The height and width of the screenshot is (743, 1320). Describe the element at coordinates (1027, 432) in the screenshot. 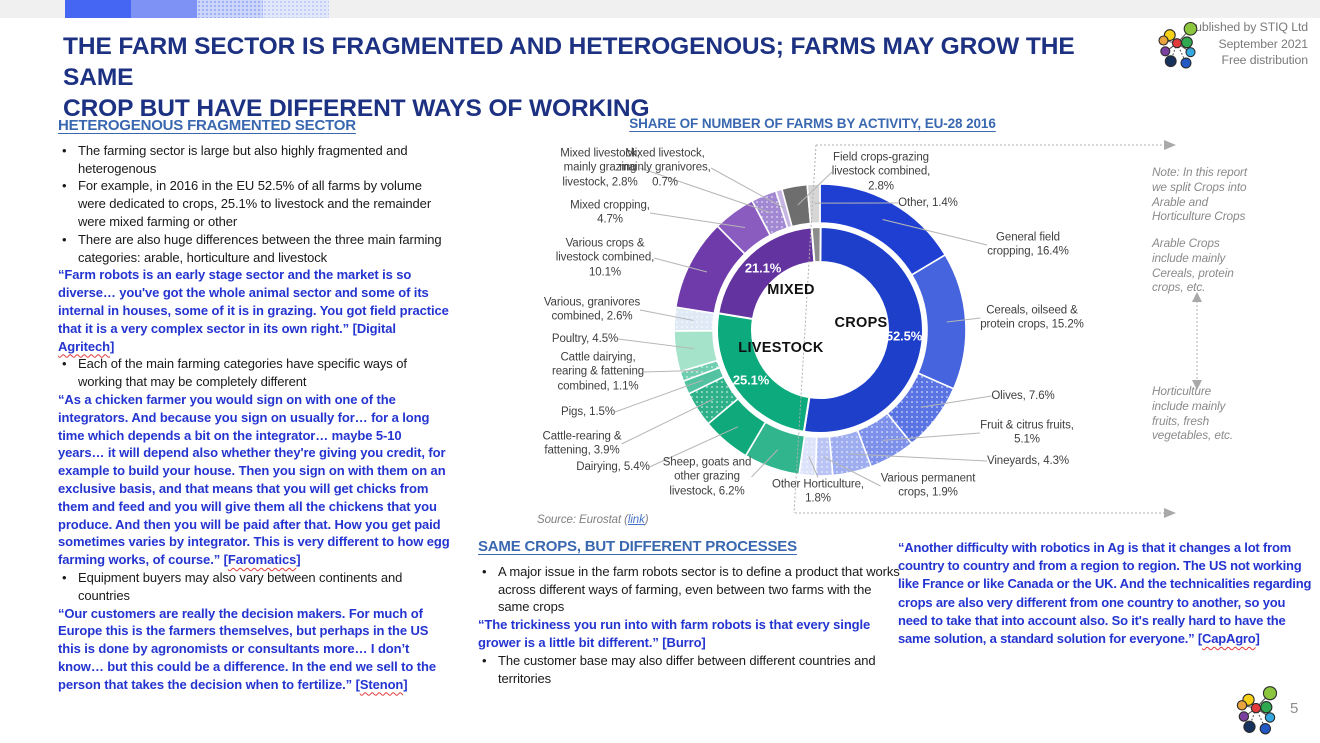

I see `chart-label-fruit-citrus: Fruit & citrus fruits, 5.1%` at that location.